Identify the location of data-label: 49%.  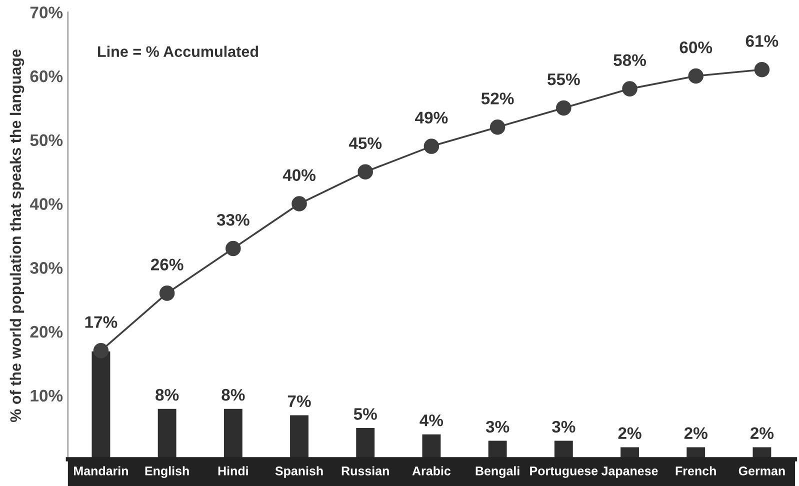
(431, 118).